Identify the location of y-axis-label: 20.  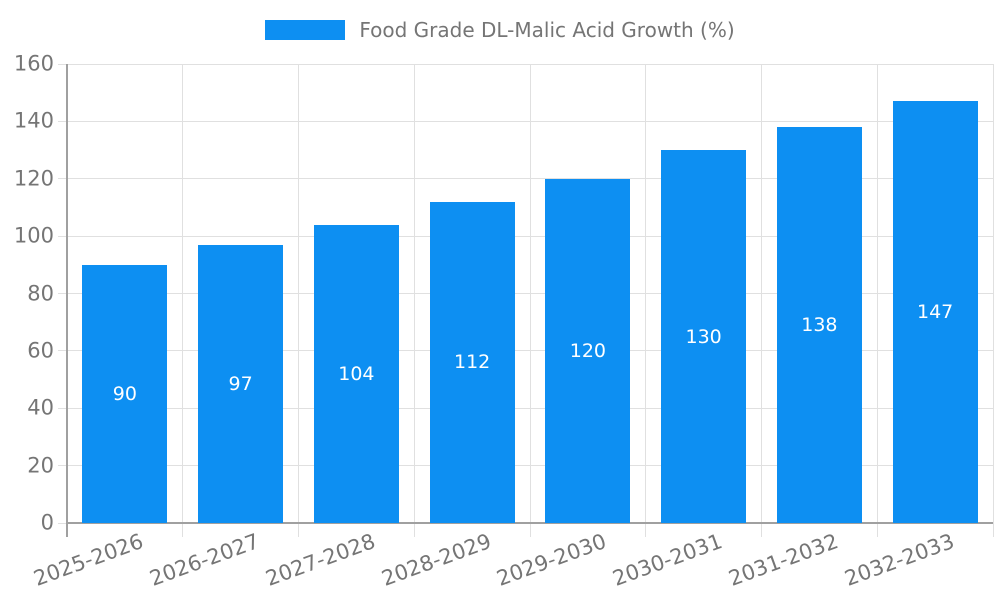
(40, 465).